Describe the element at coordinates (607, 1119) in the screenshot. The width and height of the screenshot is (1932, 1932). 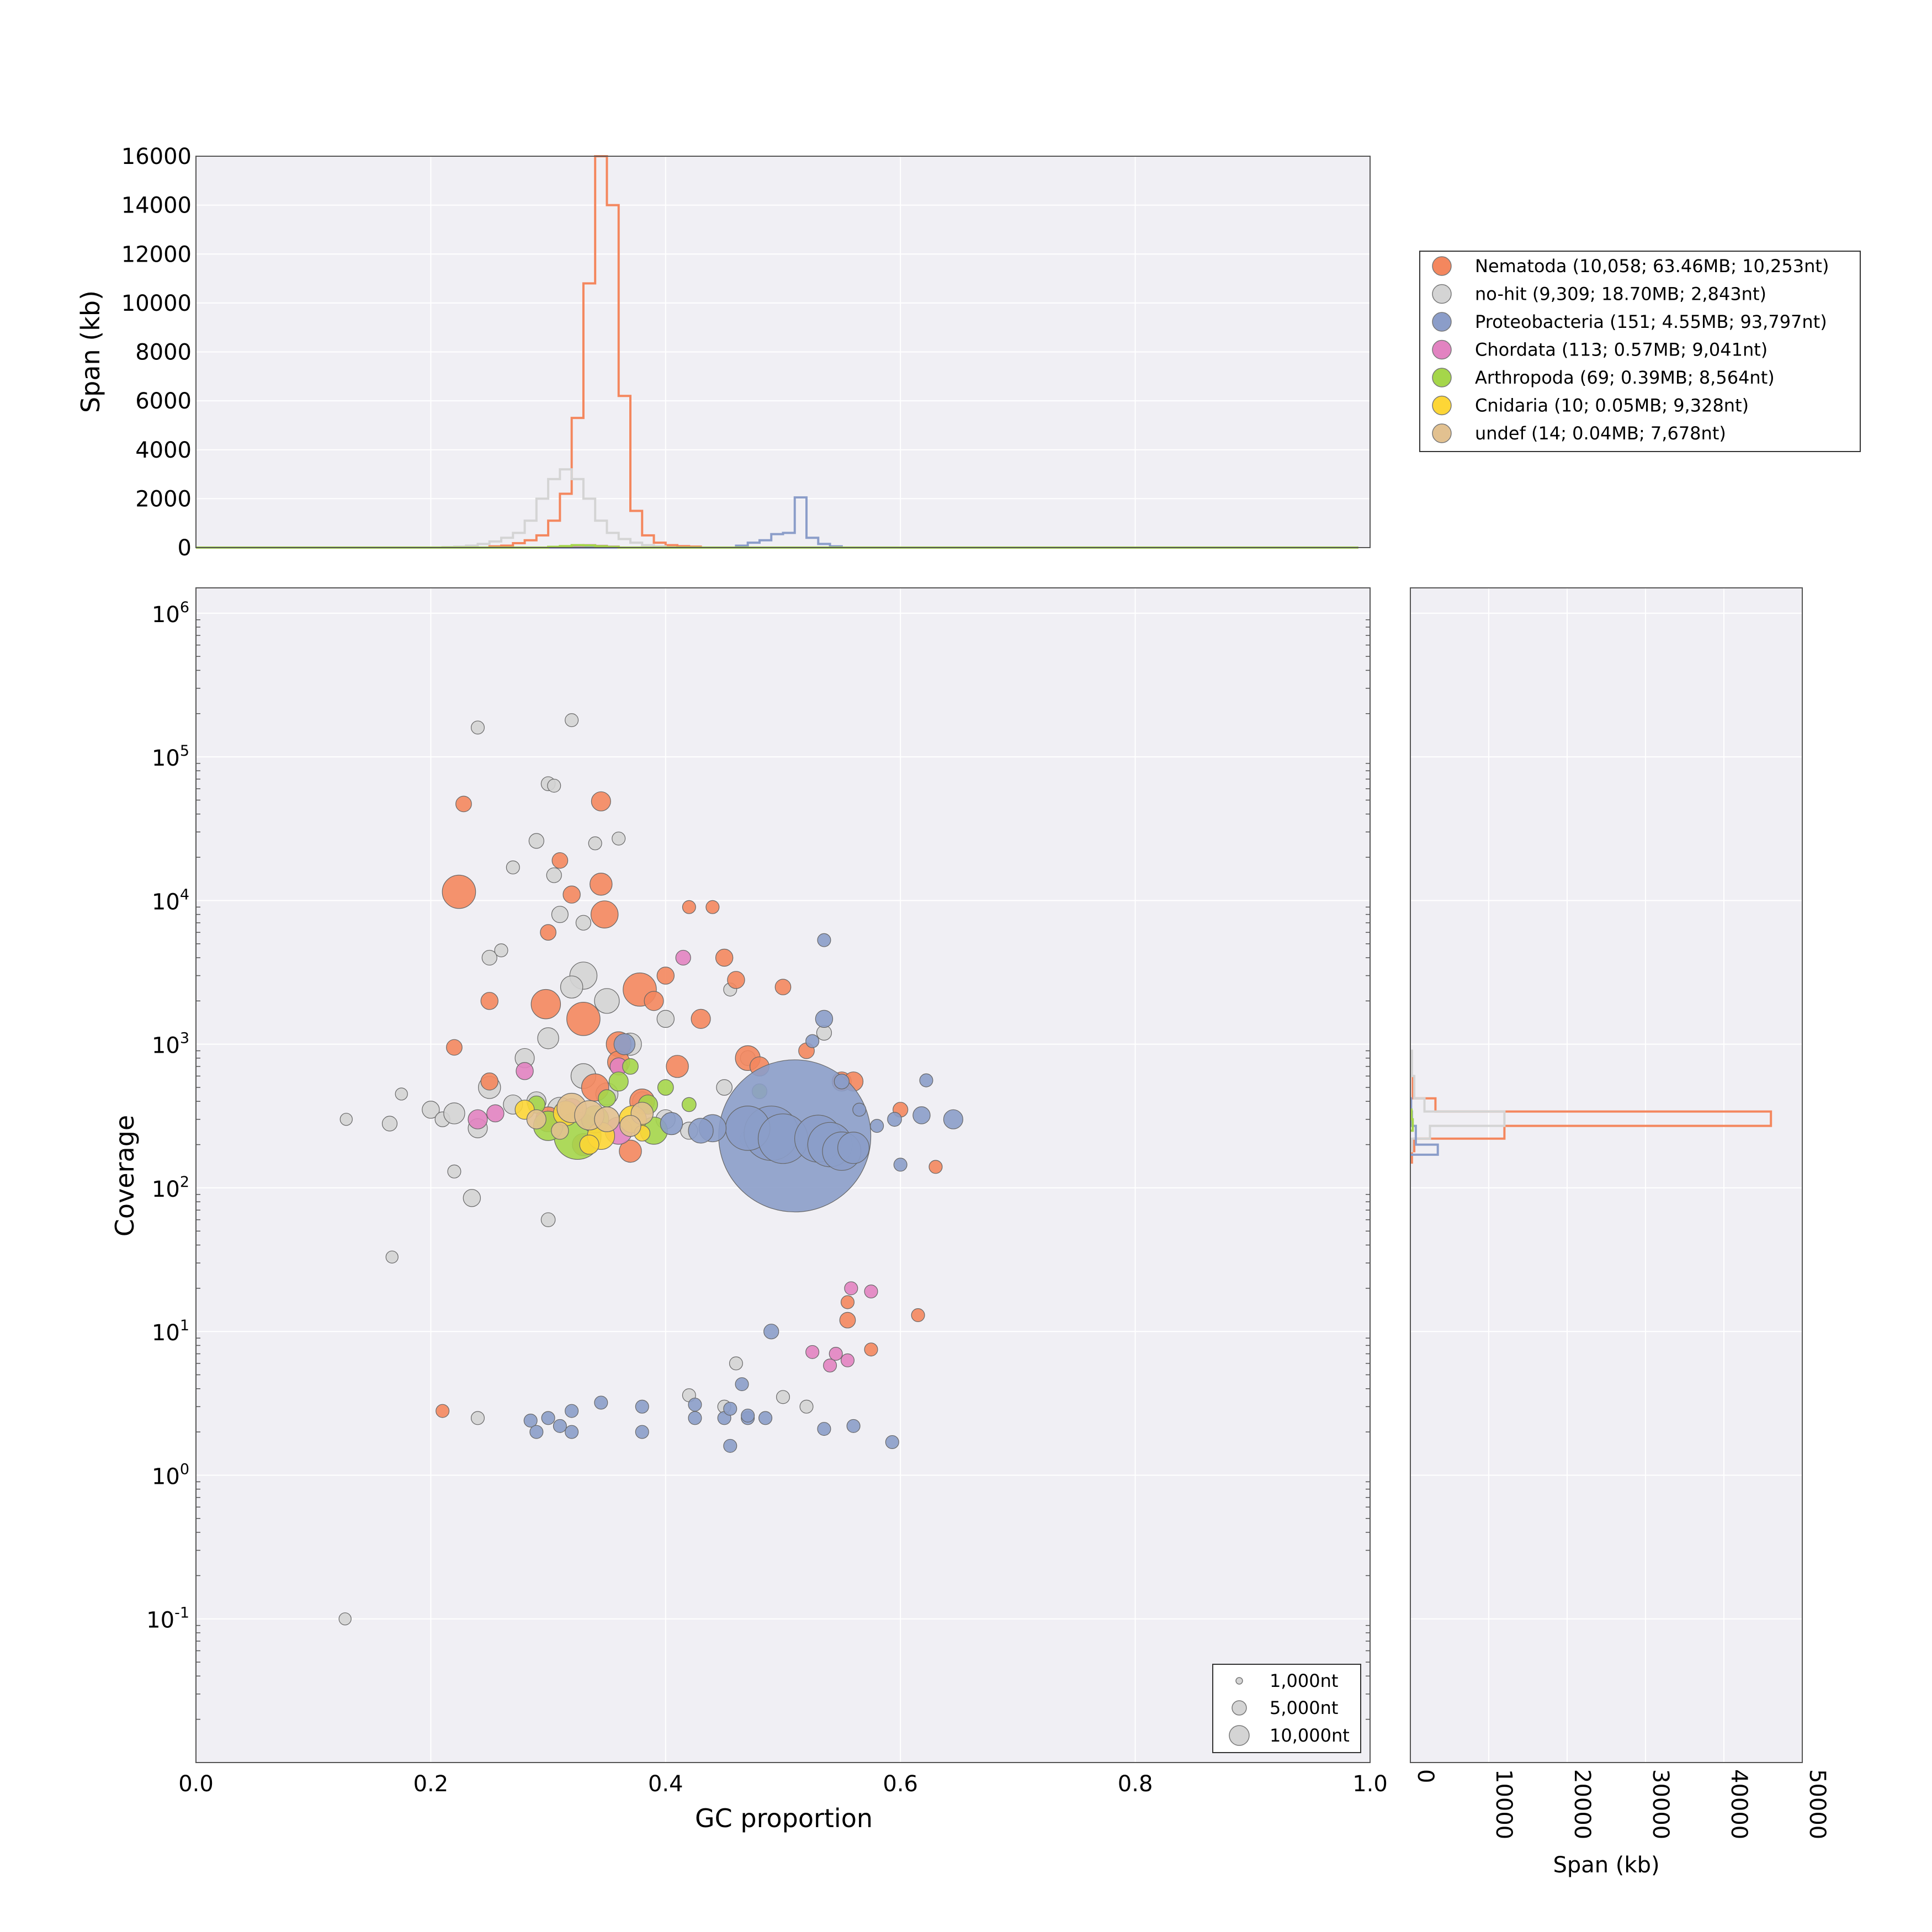
I see `scatter-point-undef` at that location.